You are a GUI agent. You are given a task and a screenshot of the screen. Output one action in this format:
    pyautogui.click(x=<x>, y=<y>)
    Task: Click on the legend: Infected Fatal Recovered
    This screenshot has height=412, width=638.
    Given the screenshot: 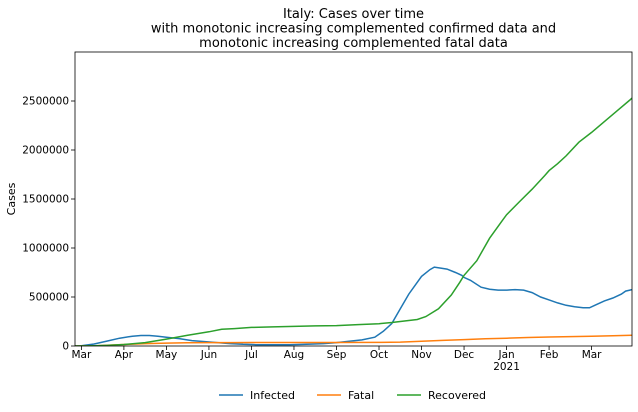 What is the action you would take?
    pyautogui.click(x=352, y=395)
    